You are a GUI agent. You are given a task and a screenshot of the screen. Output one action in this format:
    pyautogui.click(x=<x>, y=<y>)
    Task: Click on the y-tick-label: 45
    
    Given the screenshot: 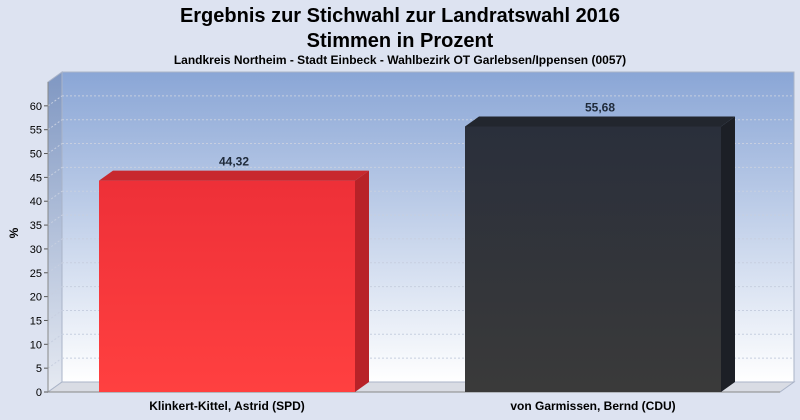 What is the action you would take?
    pyautogui.click(x=36, y=178)
    